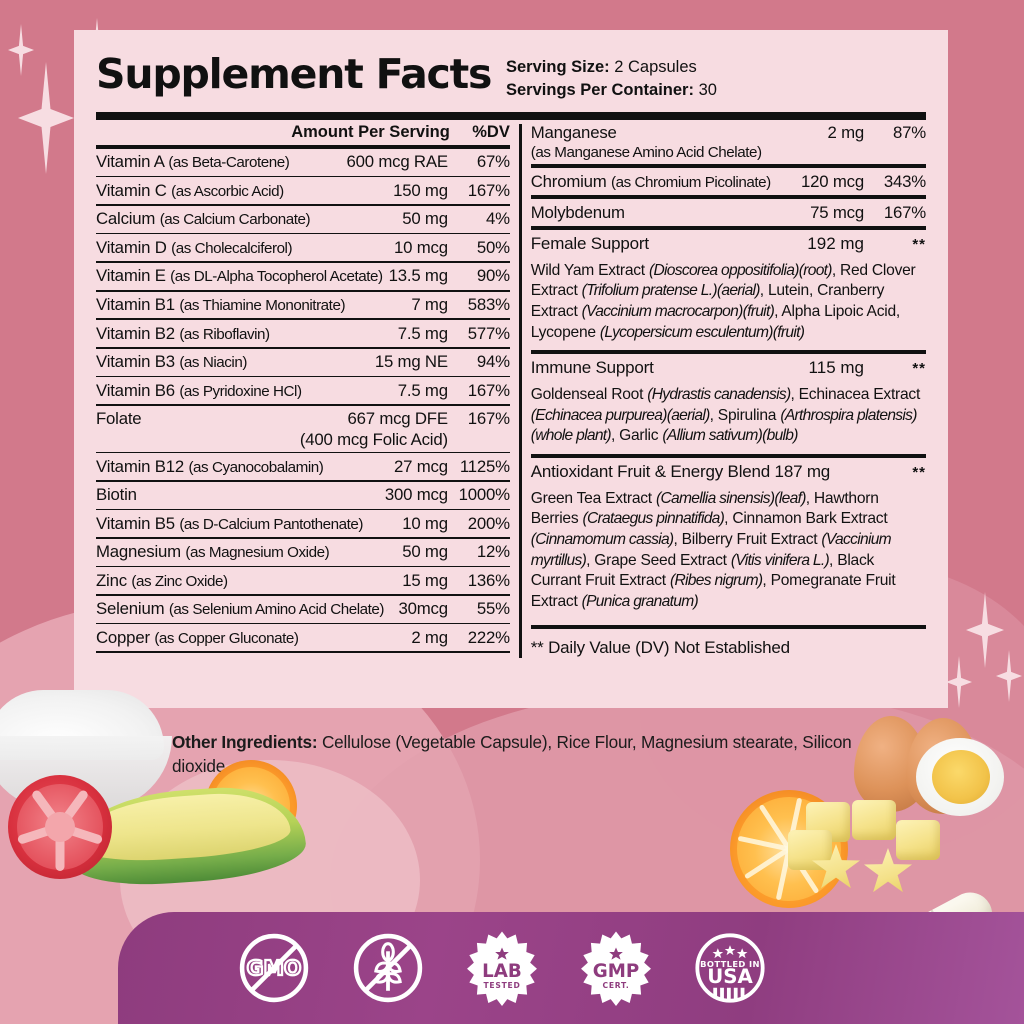  Describe the element at coordinates (488, 333) in the screenshot. I see `nutrient-dv: 577%` at that location.